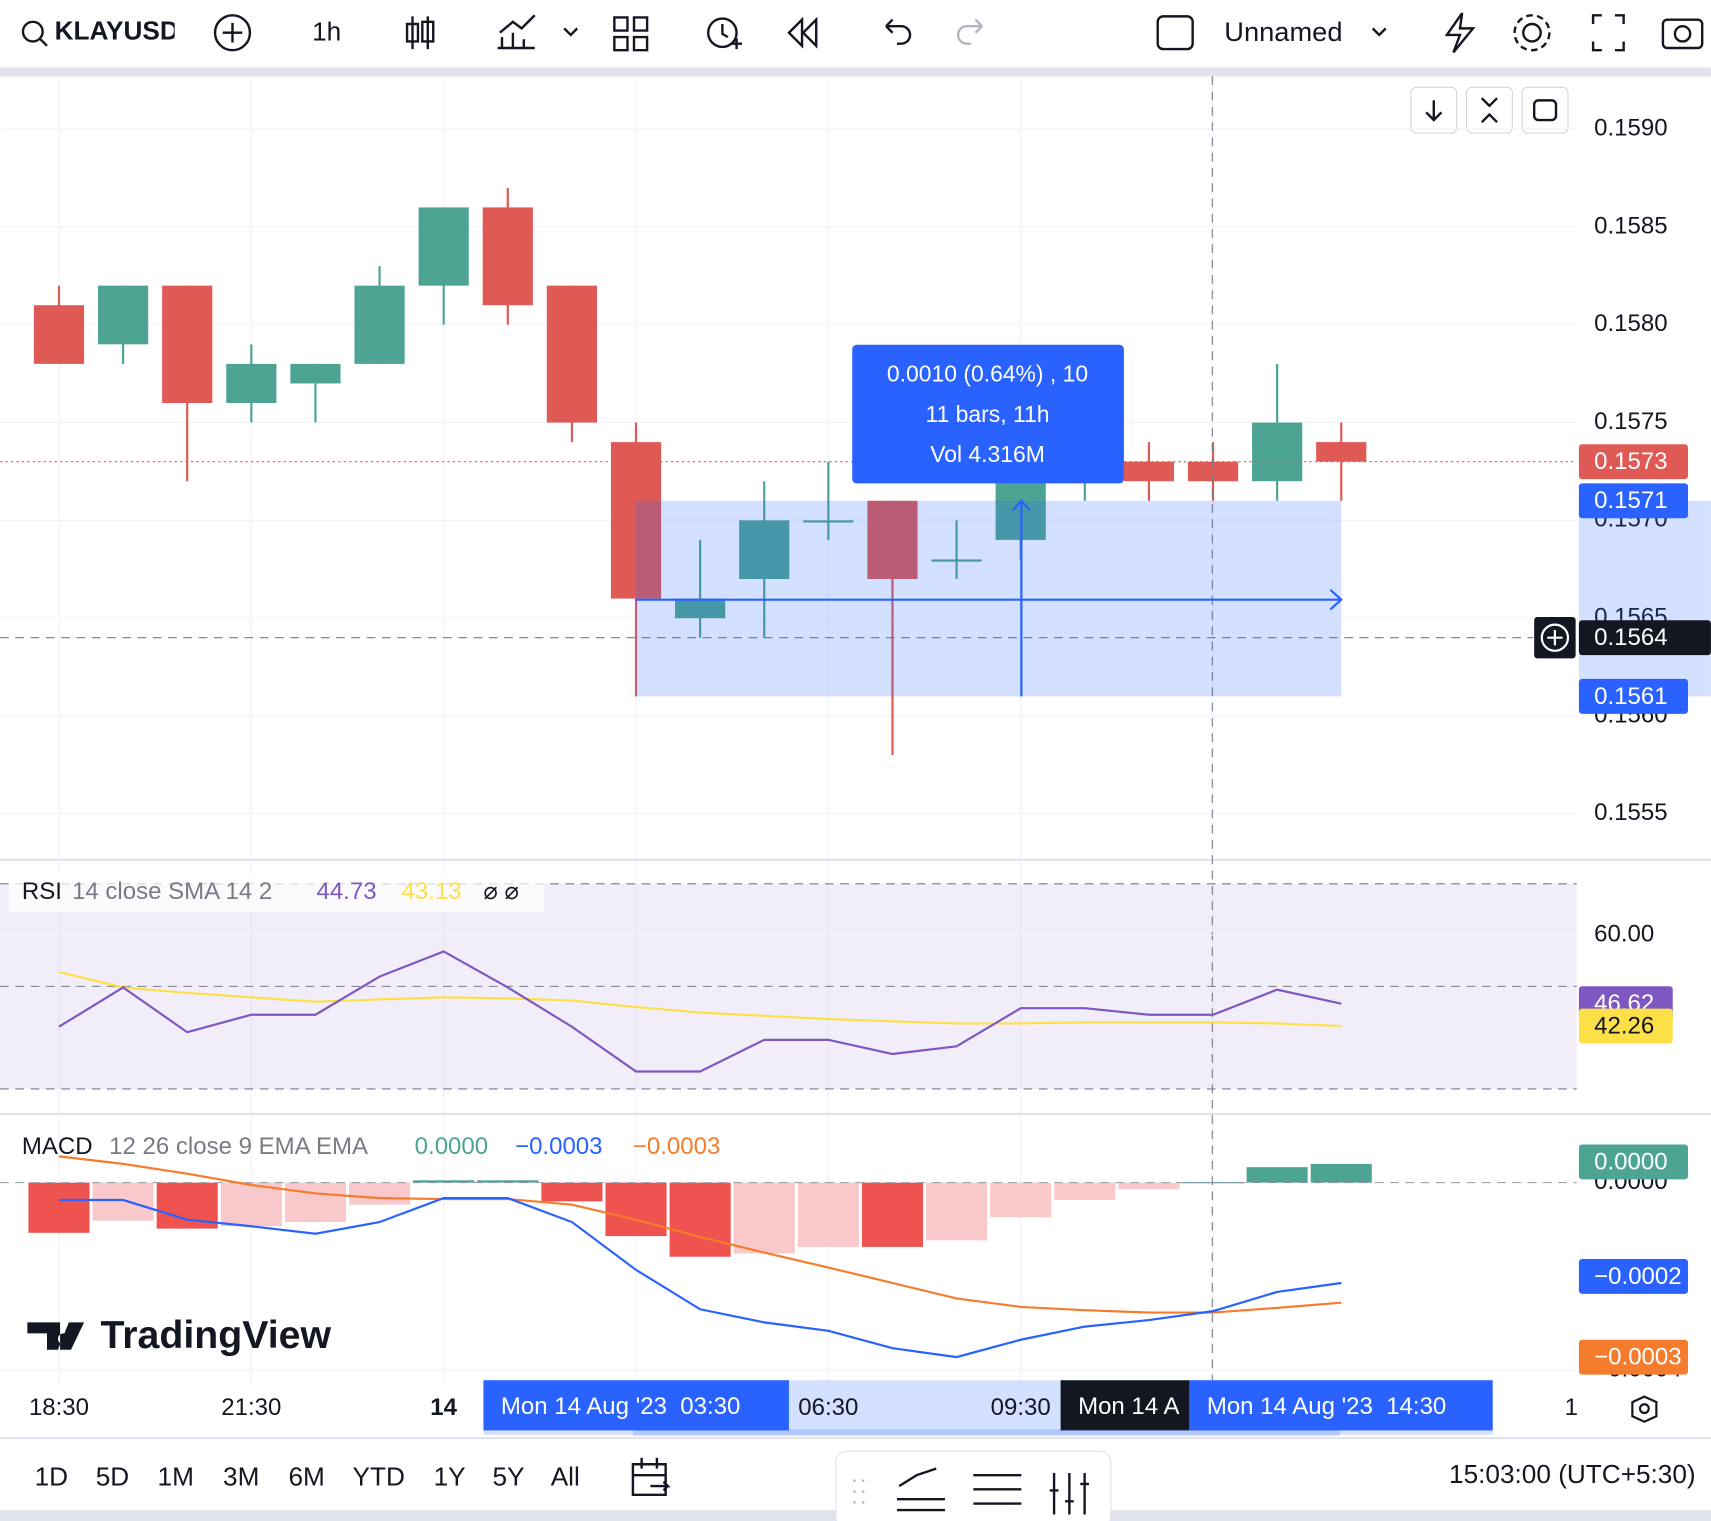  What do you see at coordinates (969, 31) in the screenshot?
I see `redo` at bounding box center [969, 31].